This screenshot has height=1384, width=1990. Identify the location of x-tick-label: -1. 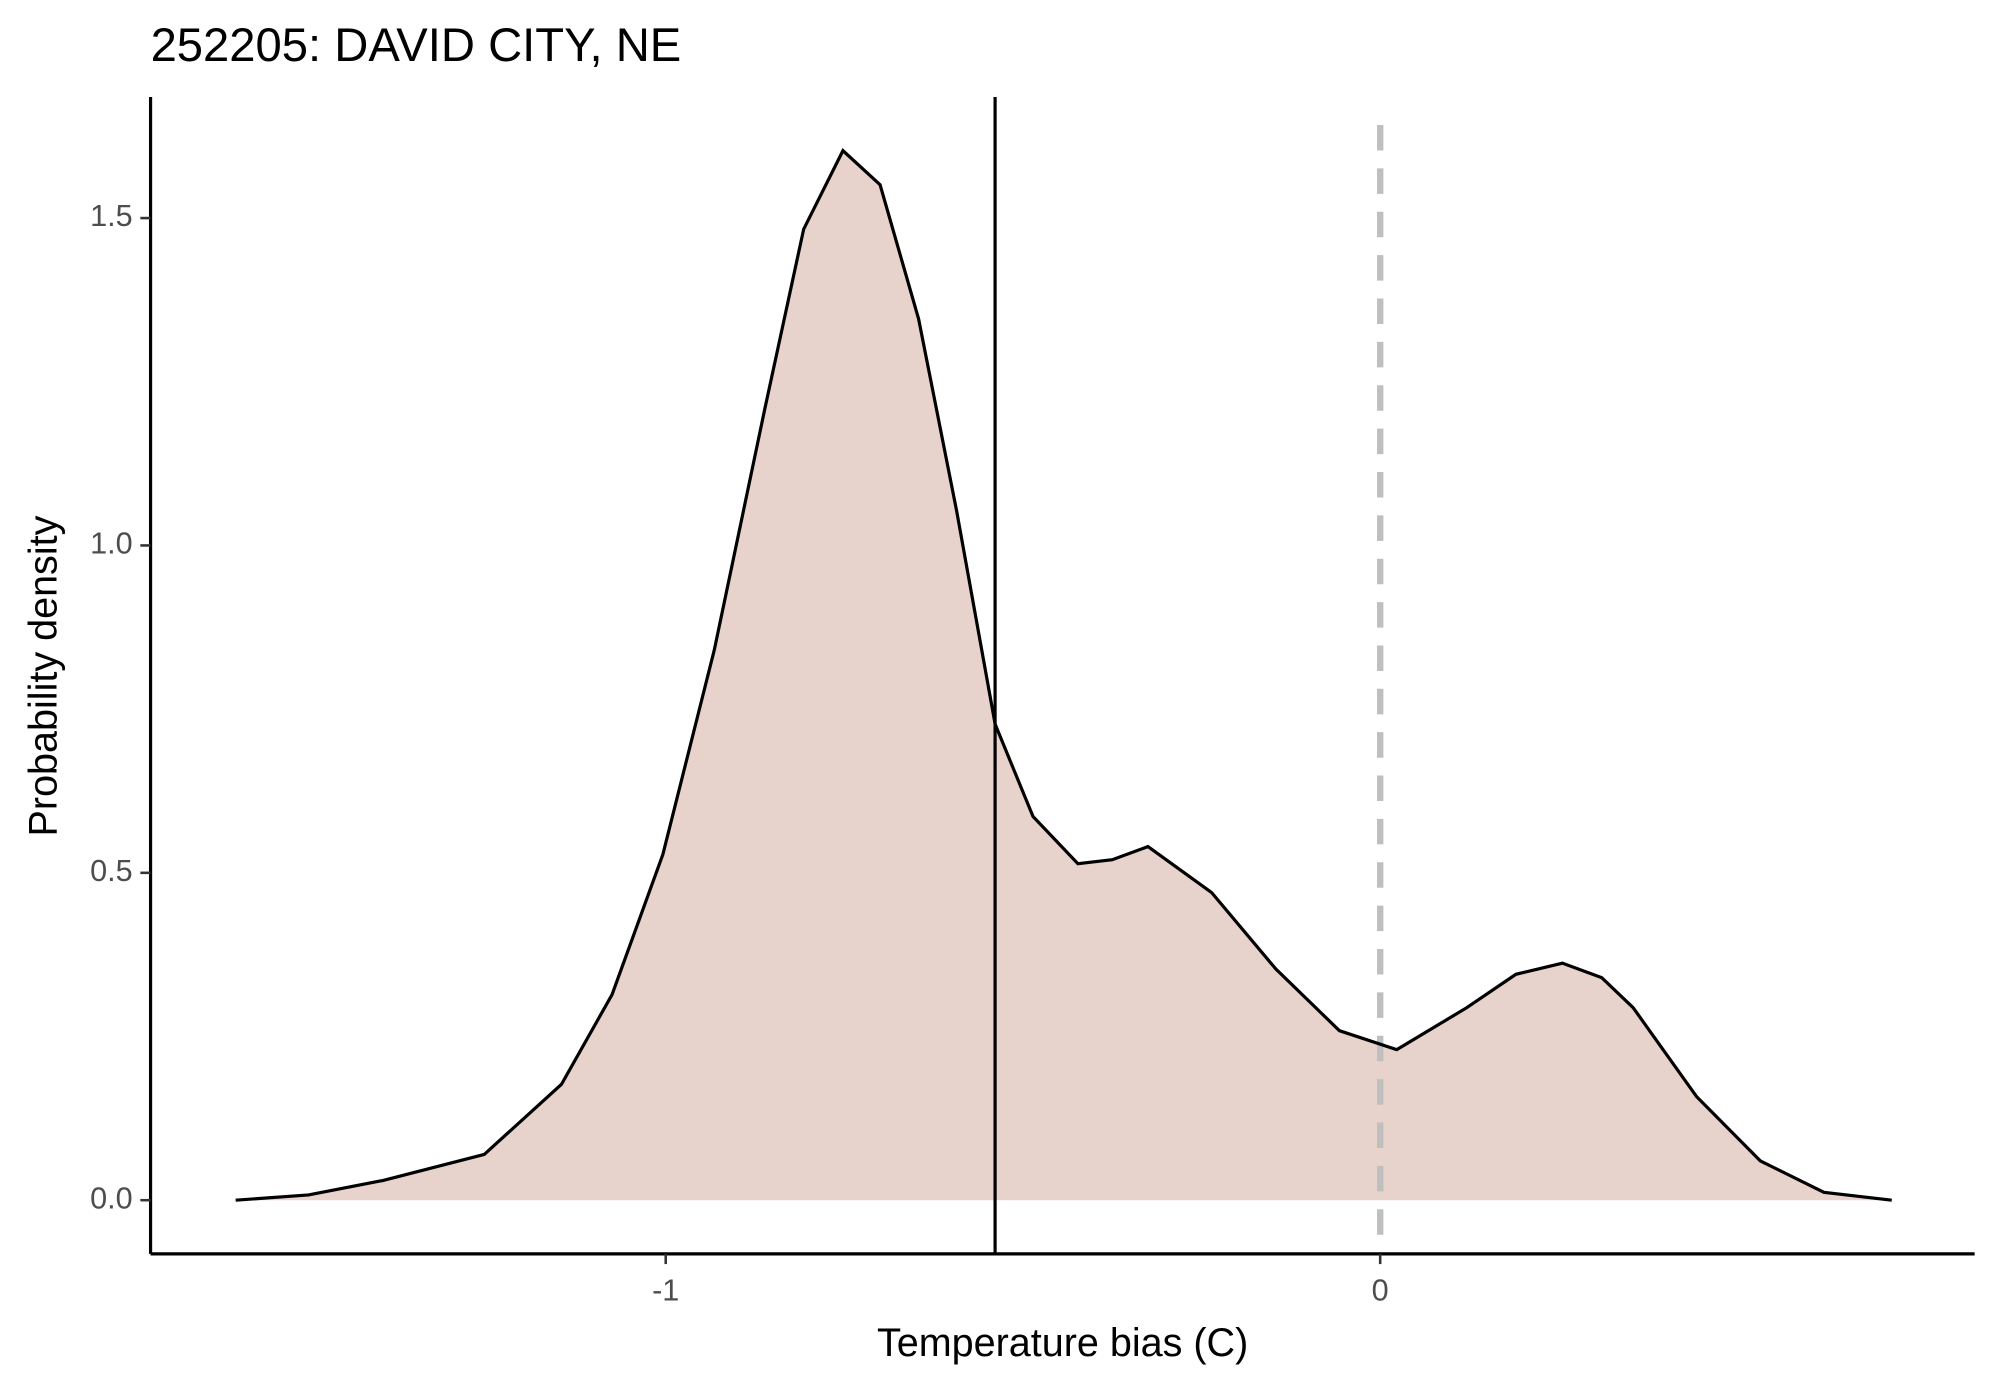
(665, 1290).